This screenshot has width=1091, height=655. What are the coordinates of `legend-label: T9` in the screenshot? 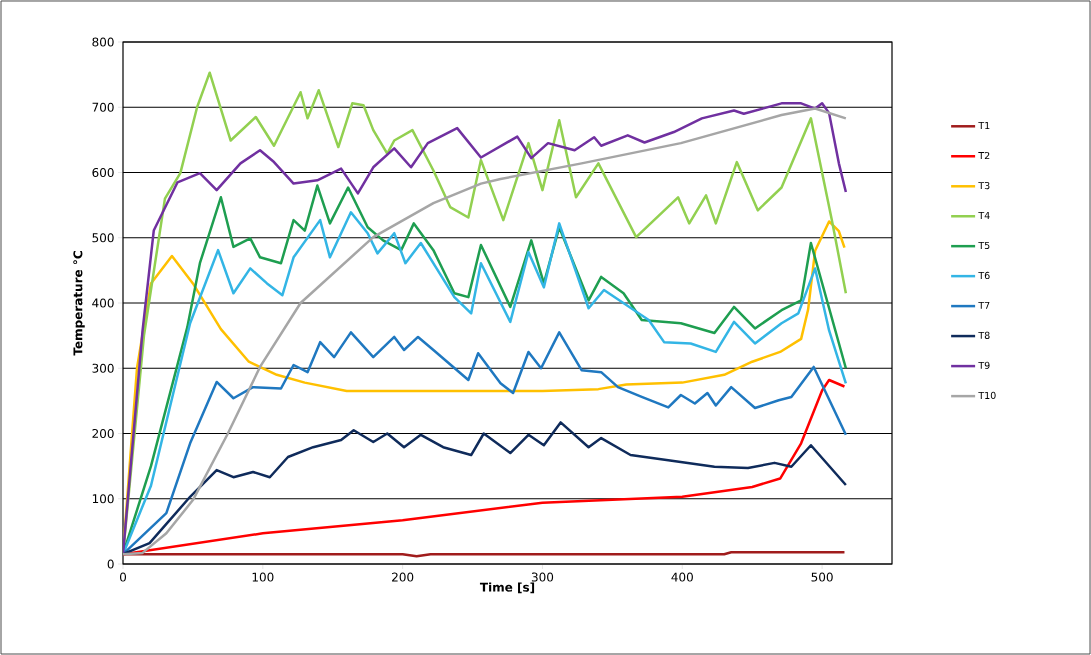 It's located at (984, 365).